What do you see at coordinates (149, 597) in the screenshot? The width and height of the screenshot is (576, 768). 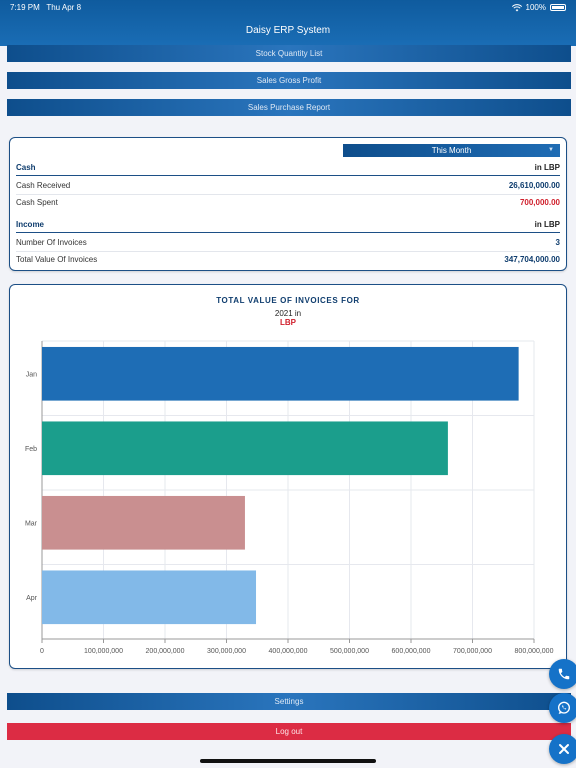 I see `bar-apr` at bounding box center [149, 597].